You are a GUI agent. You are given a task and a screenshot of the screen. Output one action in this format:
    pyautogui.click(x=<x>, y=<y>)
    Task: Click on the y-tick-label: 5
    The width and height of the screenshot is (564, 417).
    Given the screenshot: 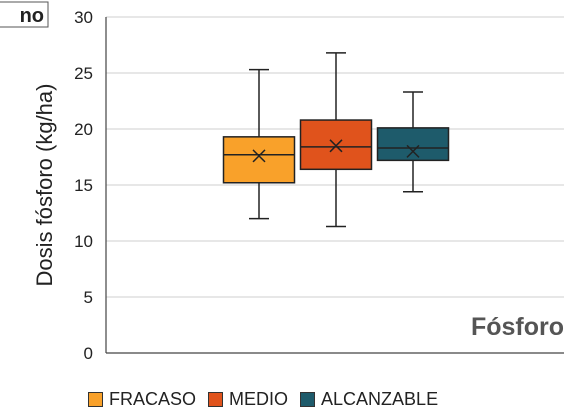 What is the action you would take?
    pyautogui.click(x=88, y=297)
    